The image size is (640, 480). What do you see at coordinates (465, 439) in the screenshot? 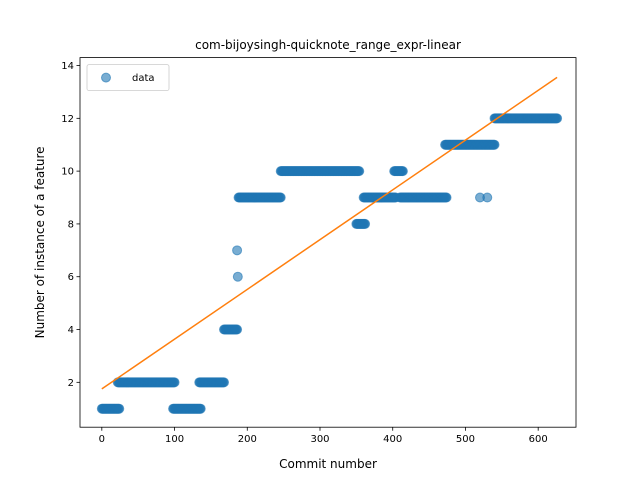
I see `x-tick-label: 500` at bounding box center [465, 439].